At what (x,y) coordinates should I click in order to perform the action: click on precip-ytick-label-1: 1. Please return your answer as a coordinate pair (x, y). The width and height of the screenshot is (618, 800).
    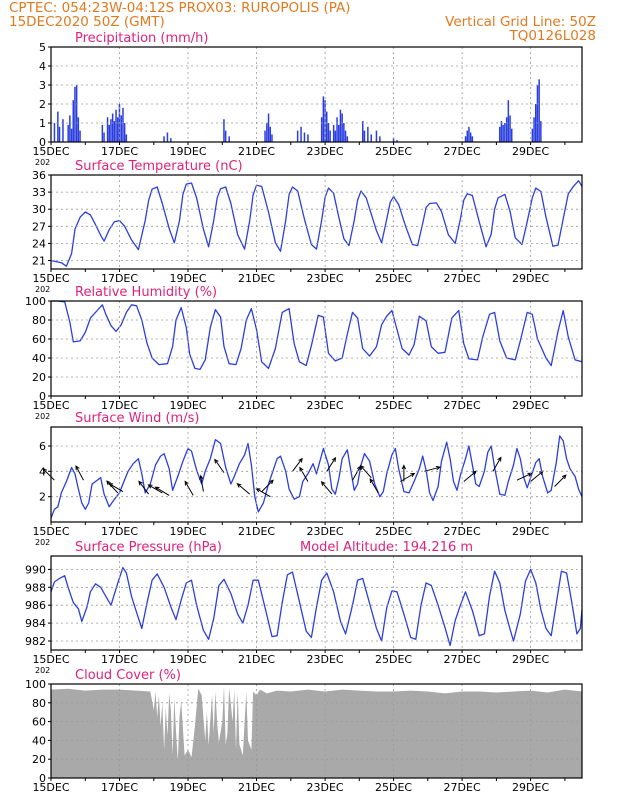
    Looking at the image, I should click on (42, 123).